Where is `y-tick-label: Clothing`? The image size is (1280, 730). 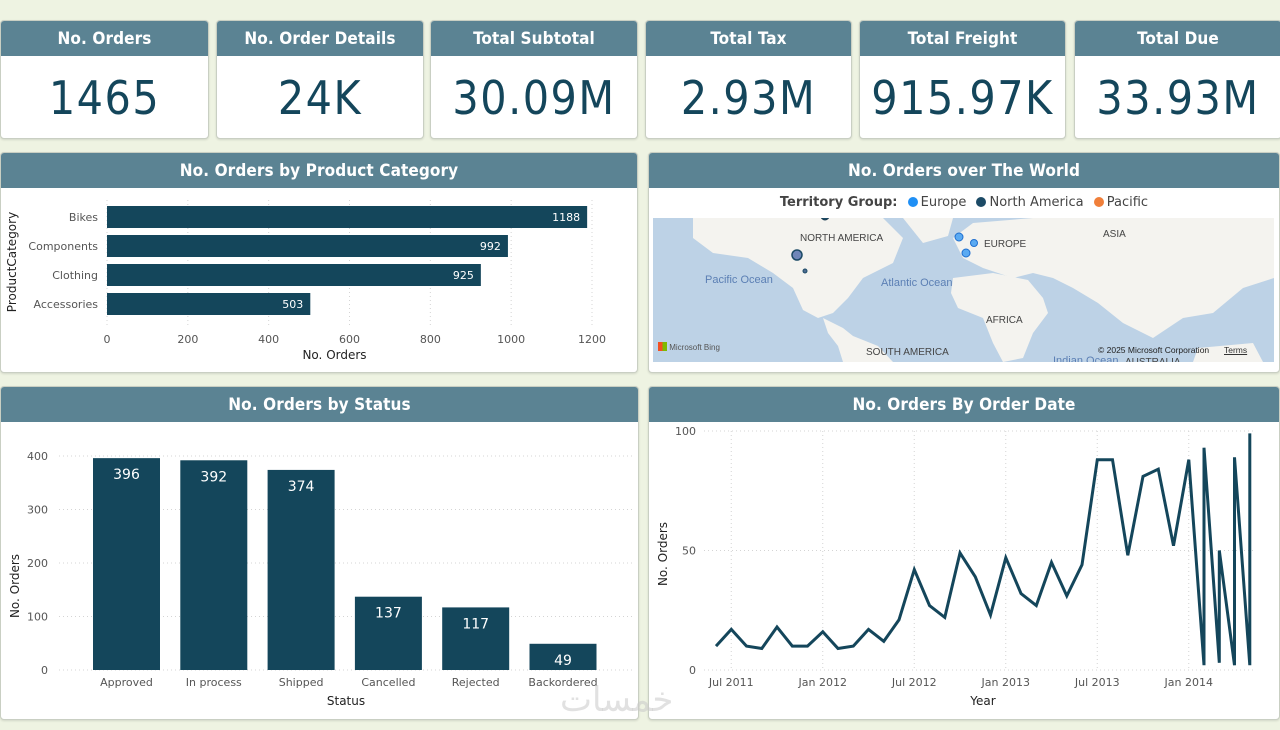
y-tick-label: Clothing is located at coordinates (75, 275).